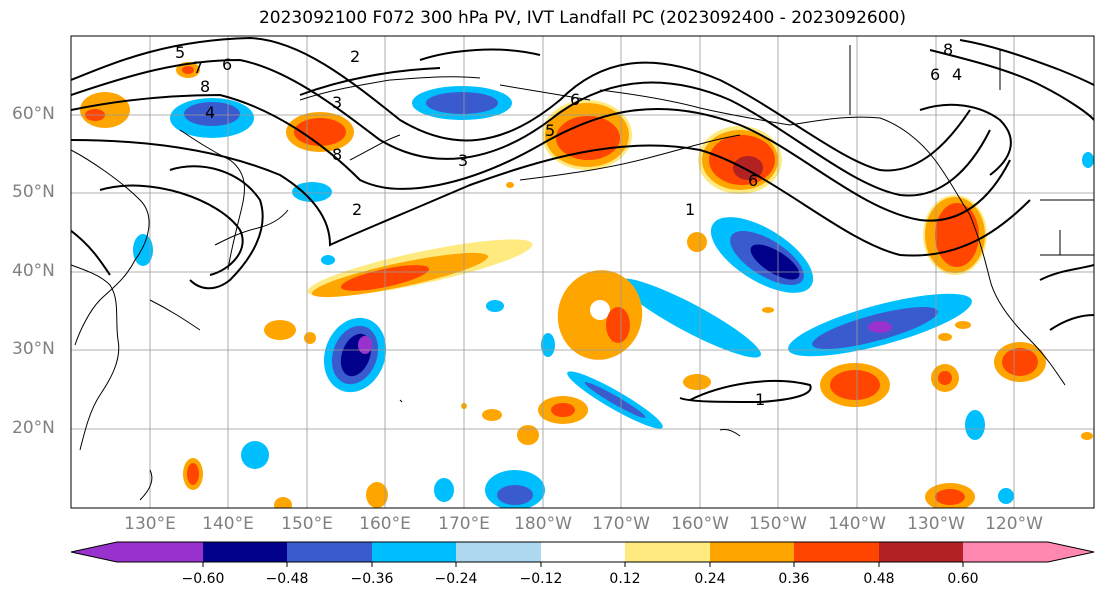 Image resolution: width=1105 pixels, height=601 pixels. Describe the element at coordinates (857, 524) in the screenshot. I see `lon-label: 140°W` at that location.